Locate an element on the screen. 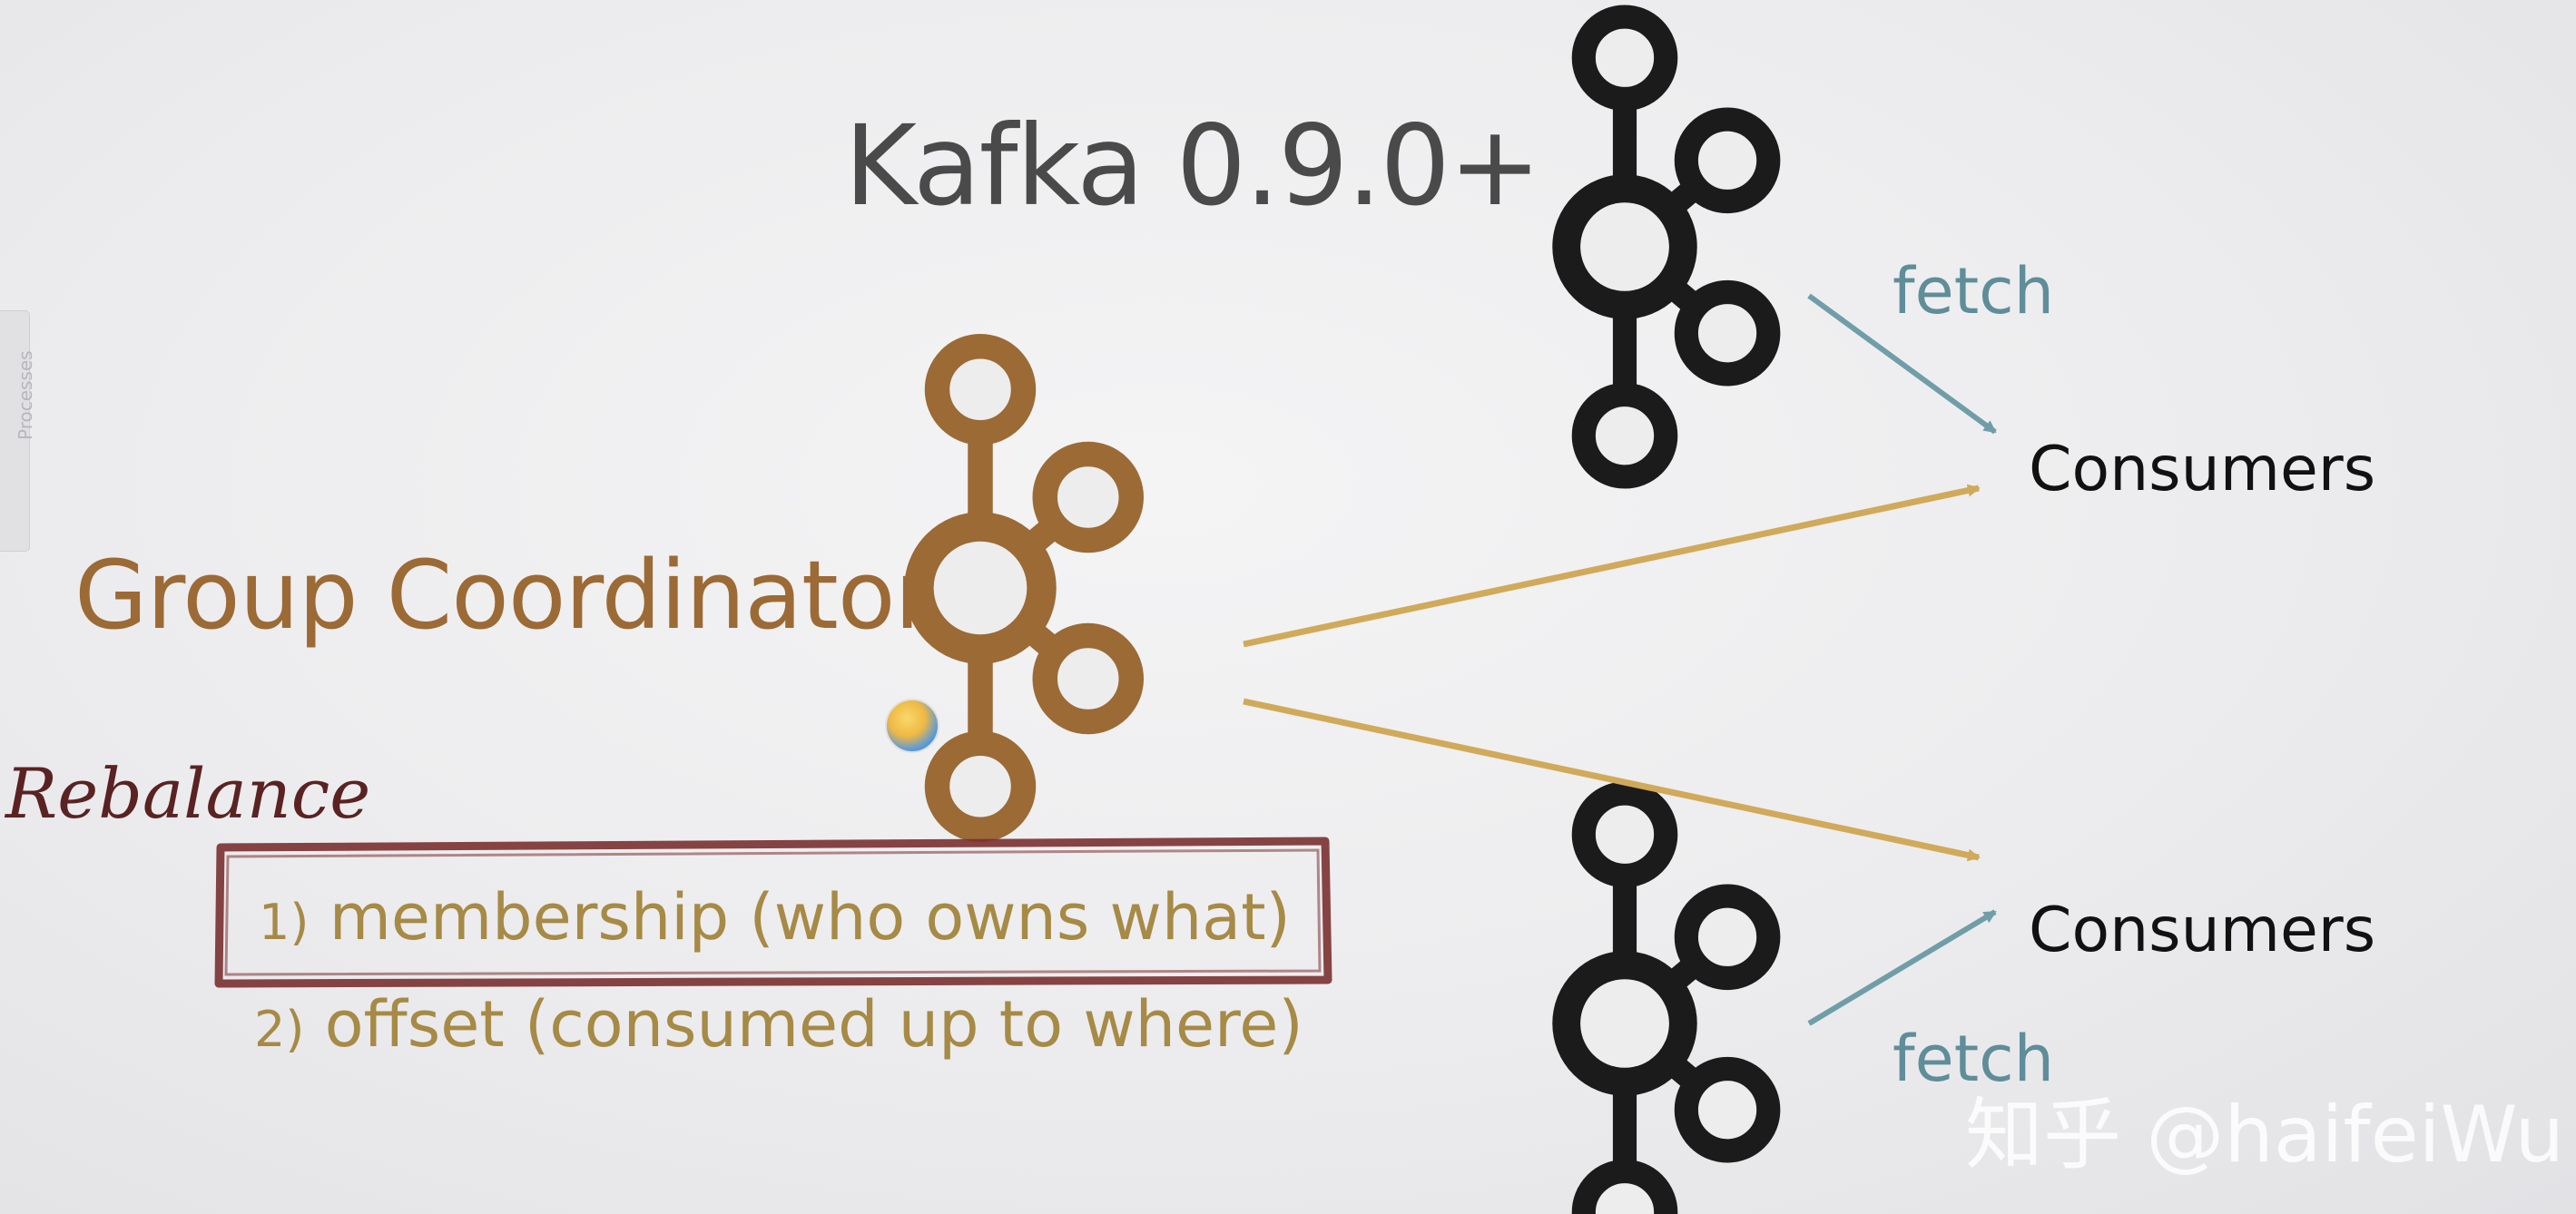 Image resolution: width=2576 pixels, height=1214 pixels. rebalance-item: 2) offset (consumed up to where) is located at coordinates (778, 1025).